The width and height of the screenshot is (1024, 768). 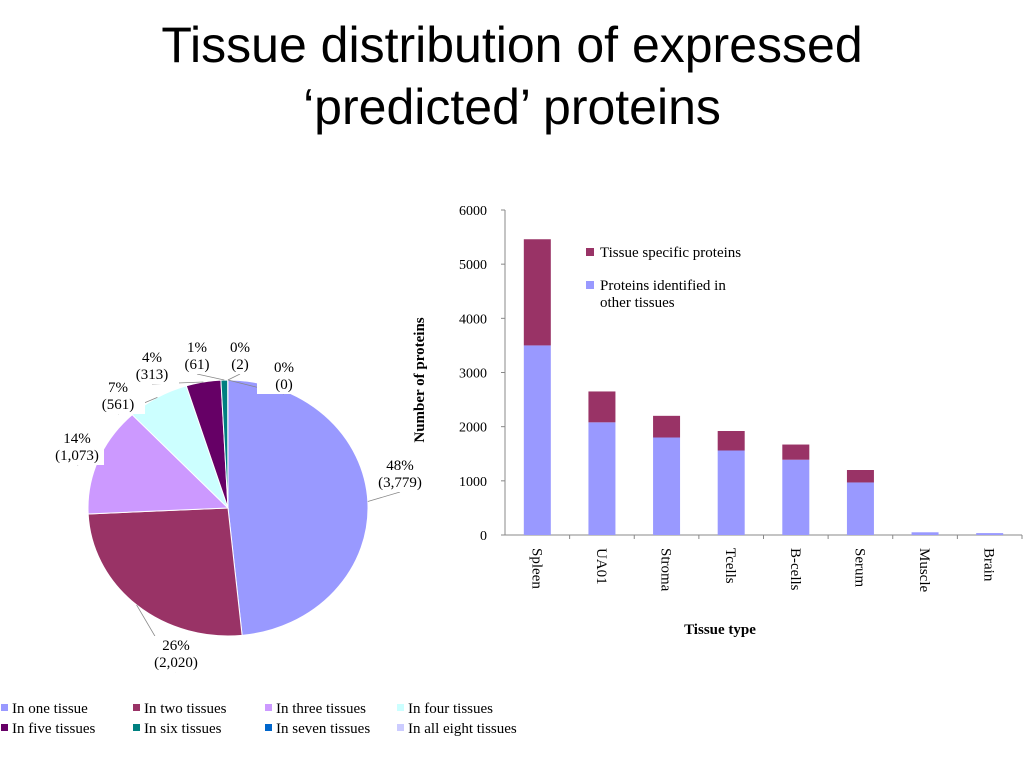 I want to click on y-tick-label: 6000, so click(x=473, y=211).